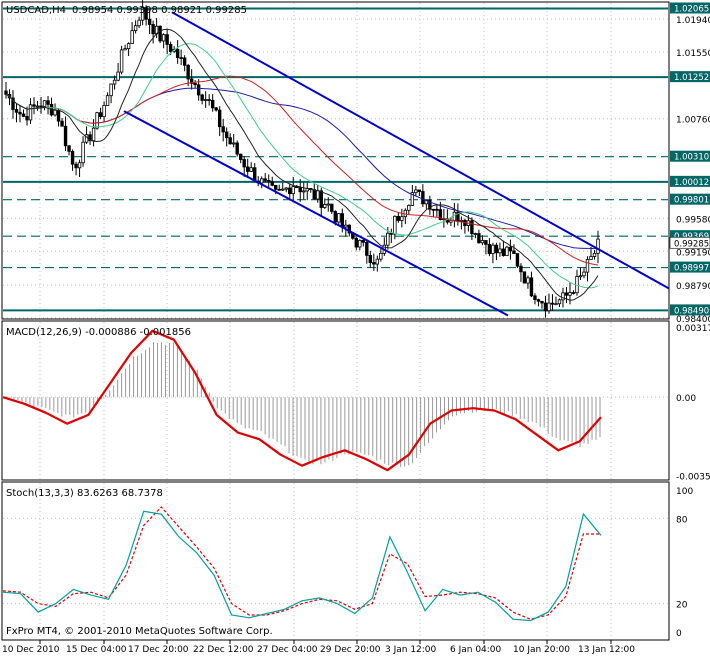 Image resolution: width=710 pixels, height=656 pixels. Describe the element at coordinates (693, 287) in the screenshot. I see `price-axis-label: 0.98790` at that location.